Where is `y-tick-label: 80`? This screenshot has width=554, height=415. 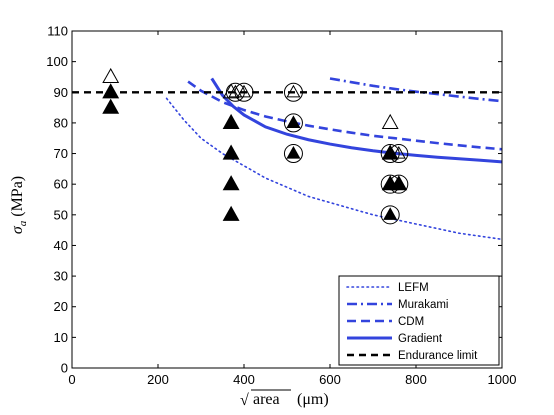 y-tick-label: 80 is located at coordinates (61, 122).